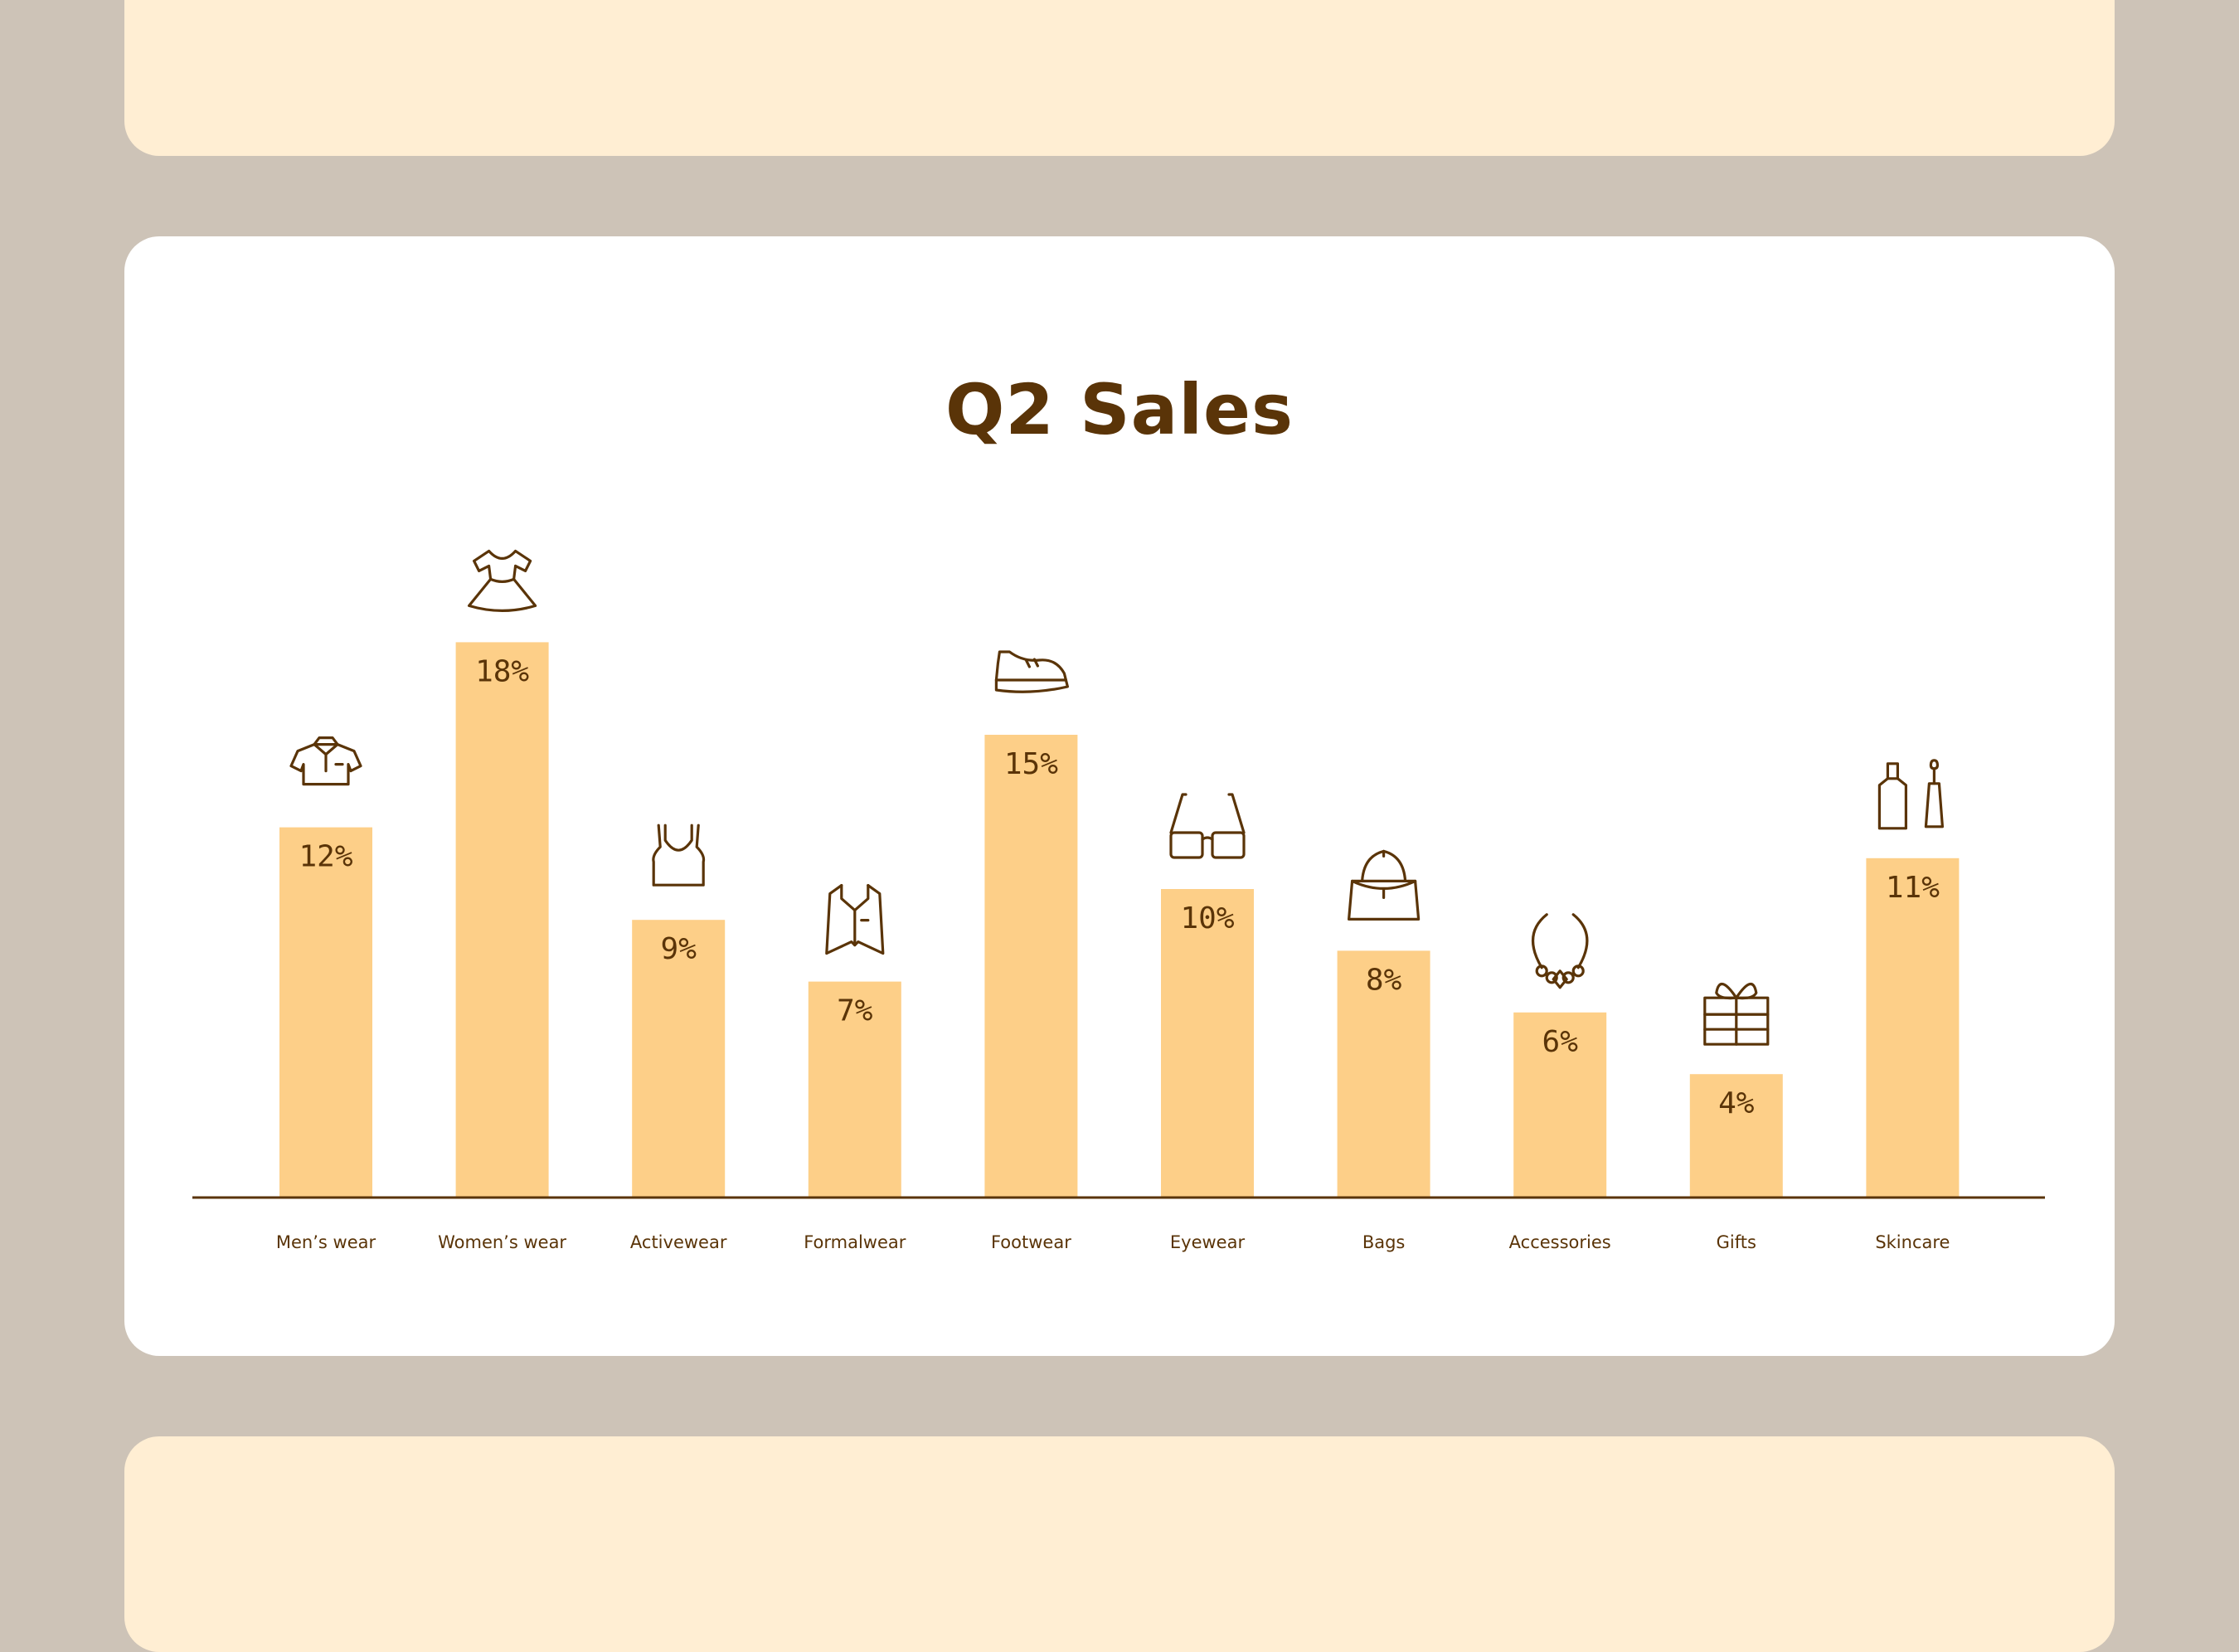 This screenshot has height=1652, width=2239. I want to click on category-label-6: Bags, so click(1384, 1242).